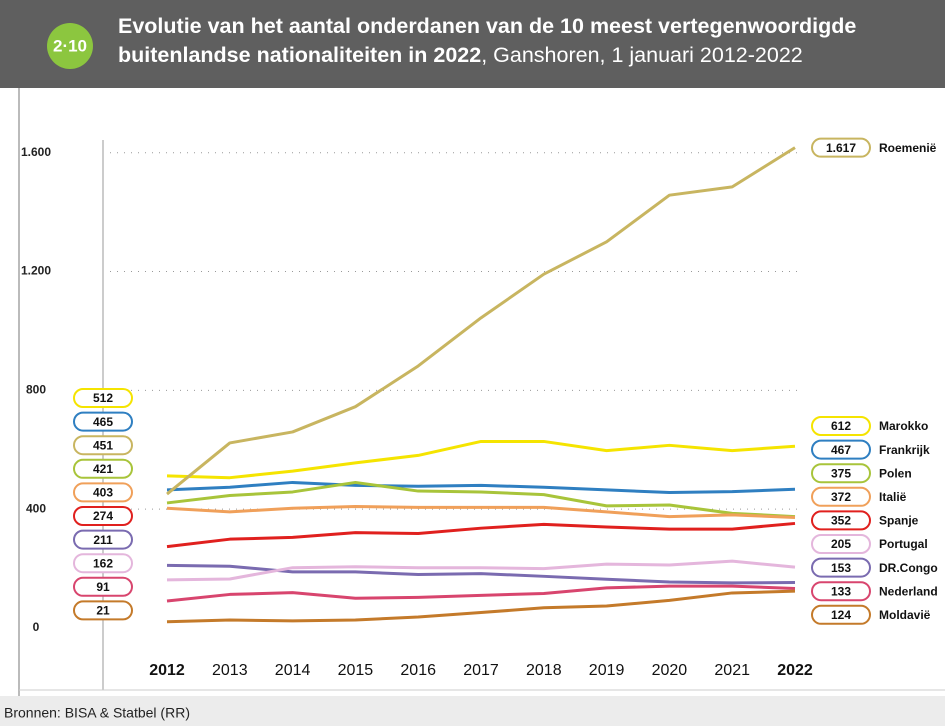 The height and width of the screenshot is (726, 945). I want to click on value-label: 274, so click(103, 516).